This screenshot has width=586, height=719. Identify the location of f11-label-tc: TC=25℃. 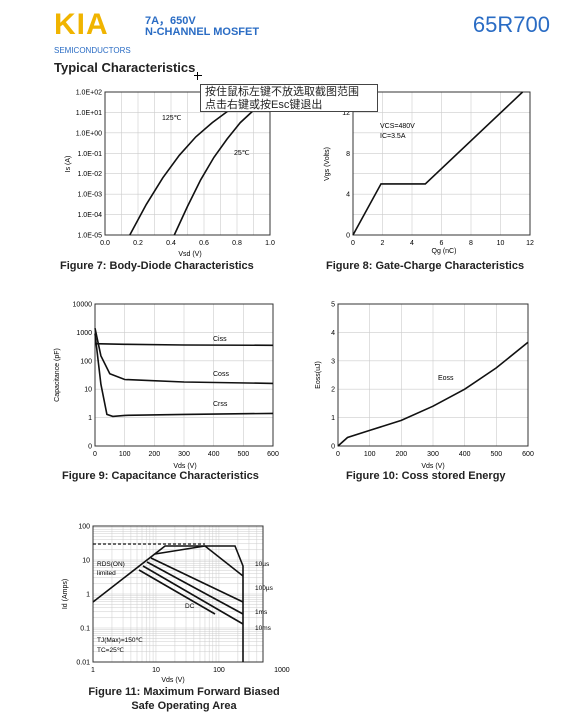
(111, 650).